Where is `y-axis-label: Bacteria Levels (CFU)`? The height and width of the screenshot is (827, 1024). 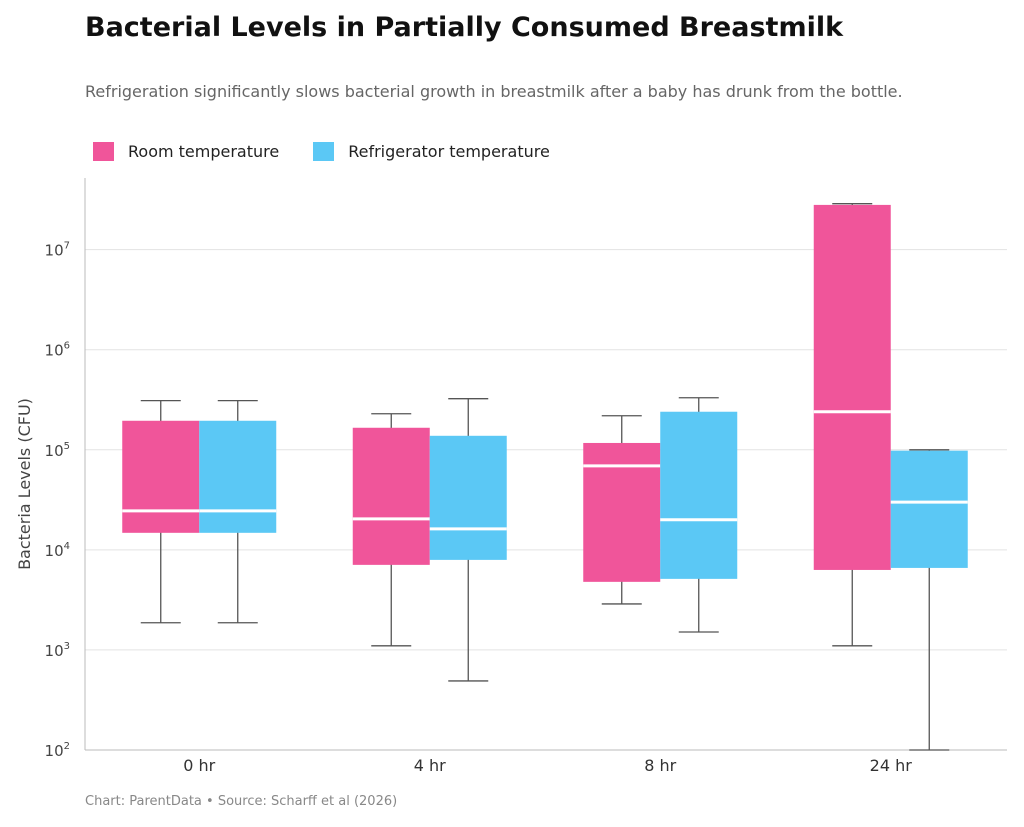
y-axis-label: Bacteria Levels (CFU) is located at coordinates (24, 484).